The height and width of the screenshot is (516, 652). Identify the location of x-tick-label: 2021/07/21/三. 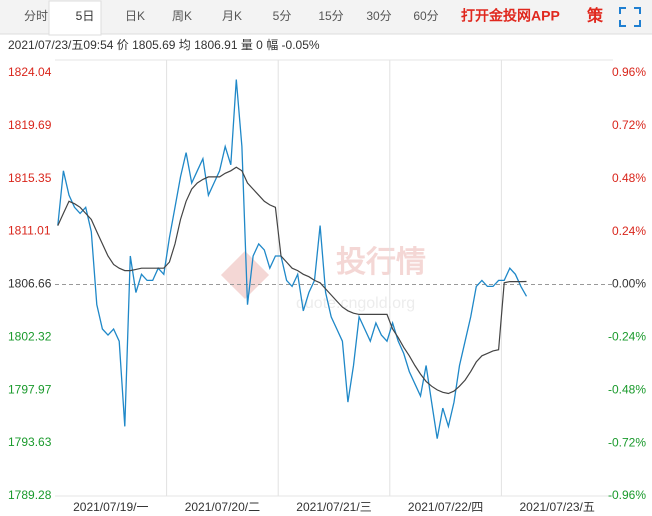
(333, 507).